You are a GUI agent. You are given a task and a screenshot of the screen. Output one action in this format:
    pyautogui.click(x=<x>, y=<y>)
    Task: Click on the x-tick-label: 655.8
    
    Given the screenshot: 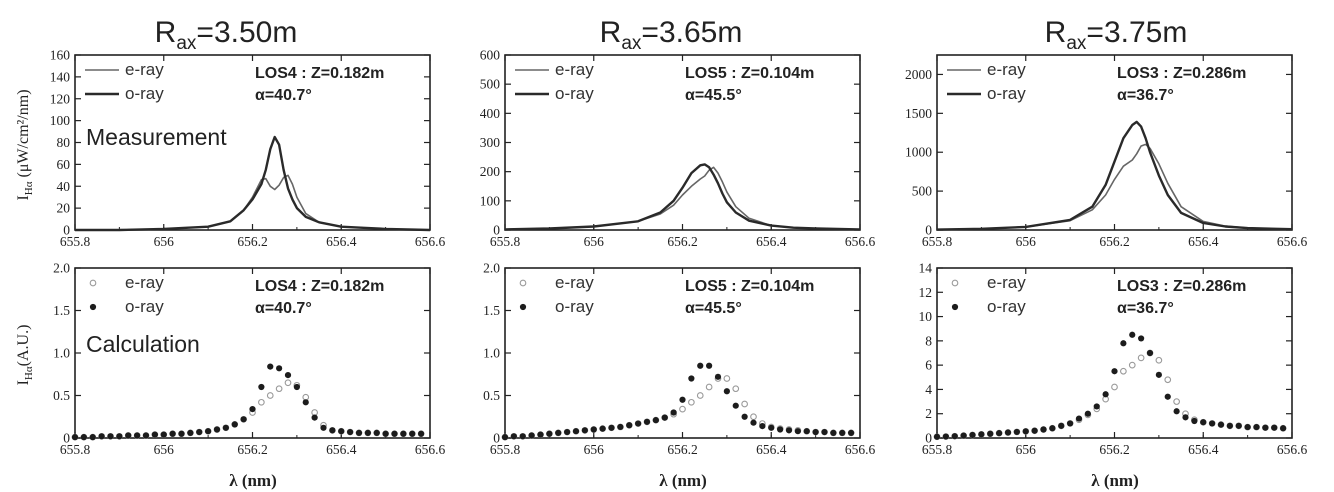 What is the action you would take?
    pyautogui.click(x=937, y=241)
    